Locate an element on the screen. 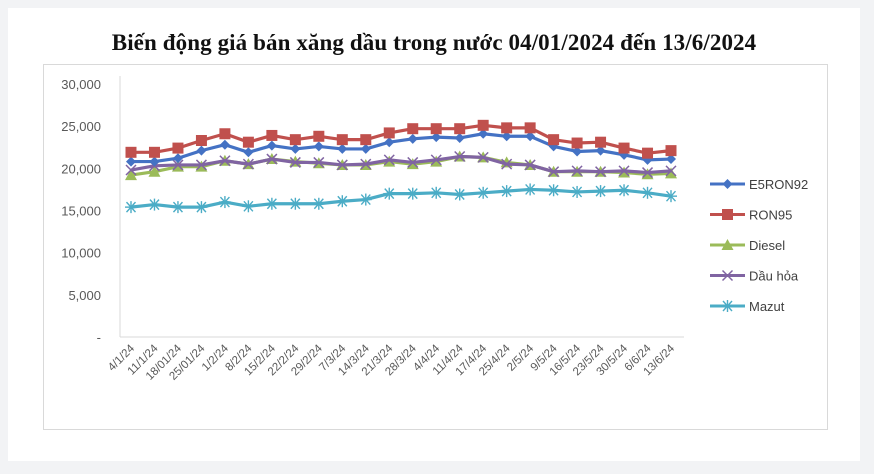 Image resolution: width=874 pixels, height=474 pixels. y-tick-label: 15,000 is located at coordinates (81, 211).